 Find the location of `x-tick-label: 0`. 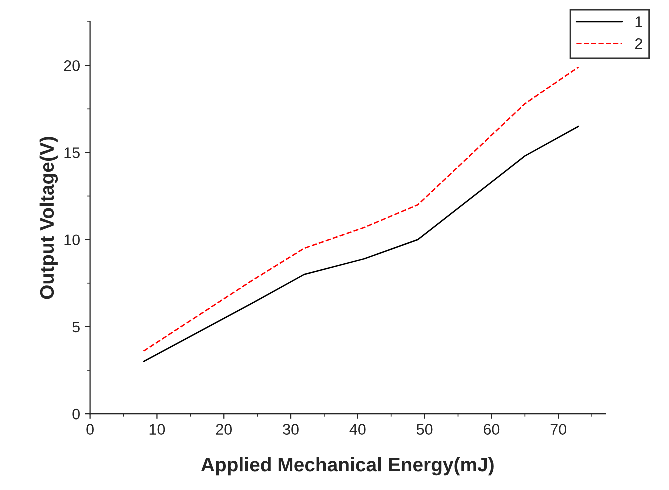

x-tick-label: 0 is located at coordinates (90, 429).